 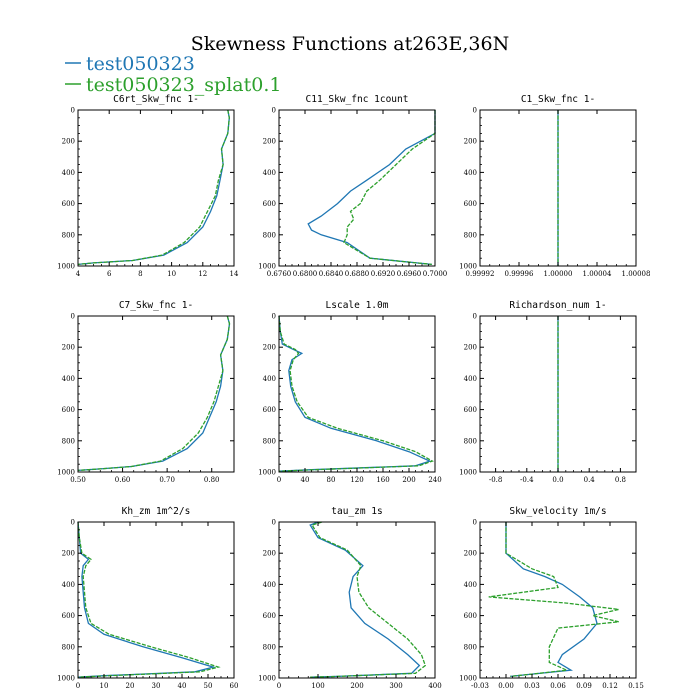 What do you see at coordinates (434, 686) in the screenshot?
I see `x-tick-label: 400` at bounding box center [434, 686].